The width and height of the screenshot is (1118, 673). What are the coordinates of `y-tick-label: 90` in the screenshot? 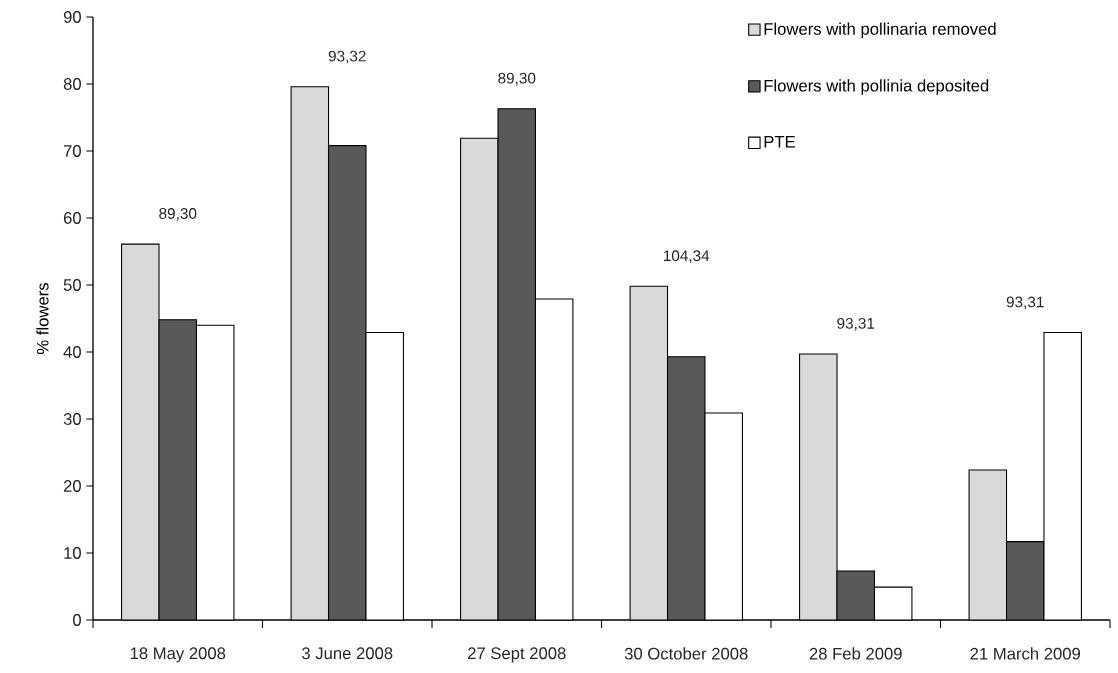 It's located at (72, 17).